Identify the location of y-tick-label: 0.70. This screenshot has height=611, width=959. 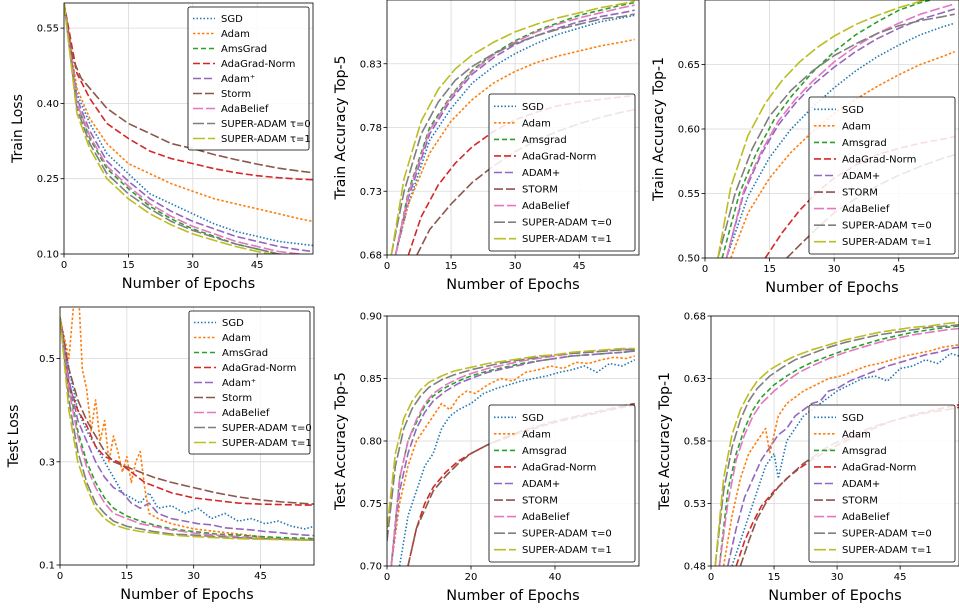
(371, 567).